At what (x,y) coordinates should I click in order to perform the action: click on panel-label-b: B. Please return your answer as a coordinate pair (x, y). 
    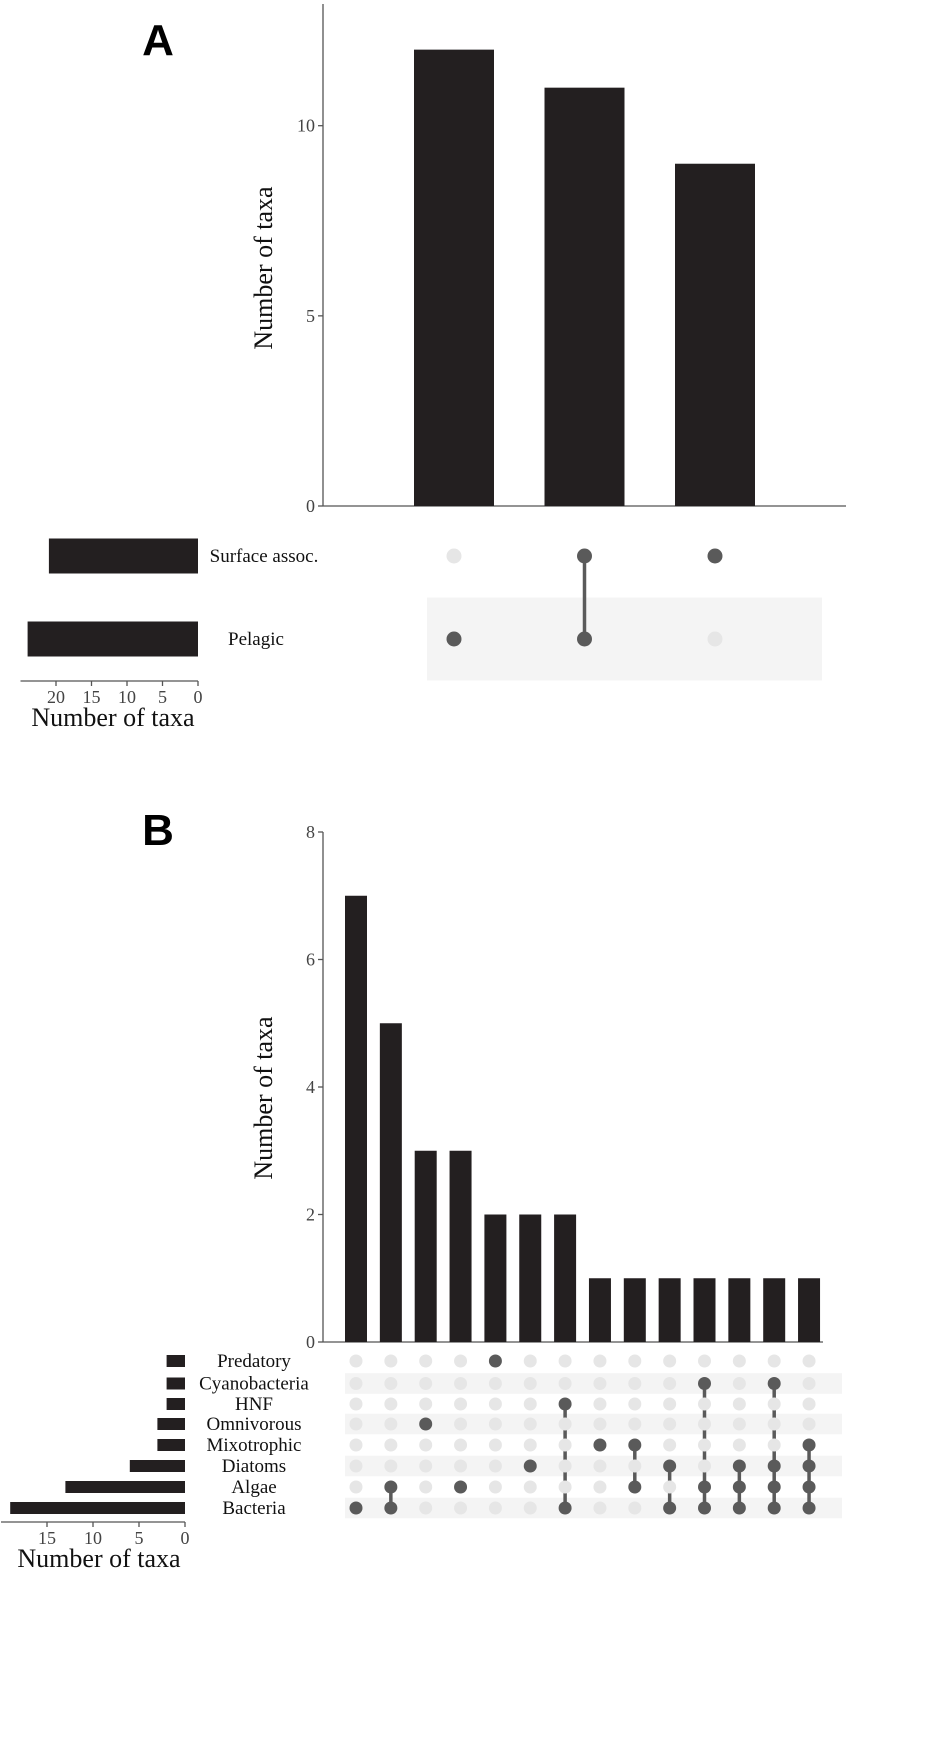
    Looking at the image, I should click on (158, 830).